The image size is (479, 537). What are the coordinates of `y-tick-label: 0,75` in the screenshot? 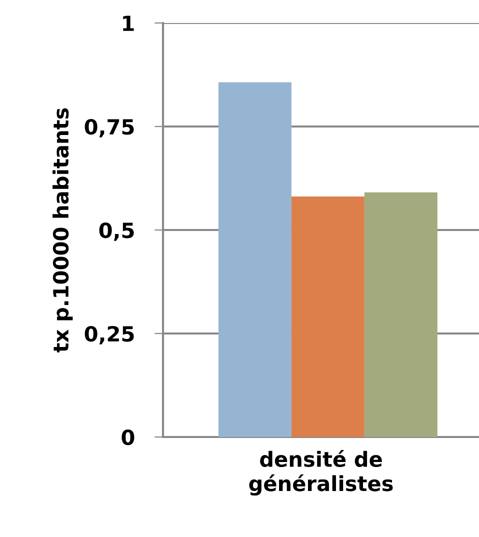 It's located at (109, 128).